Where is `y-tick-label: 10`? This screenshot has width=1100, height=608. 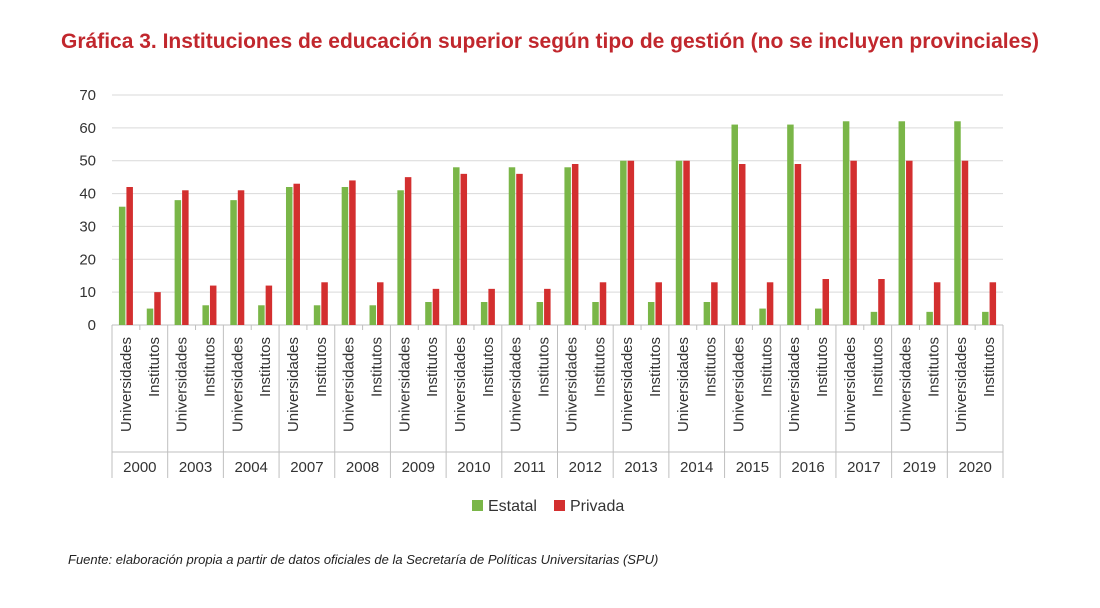 y-tick-label: 10 is located at coordinates (87, 292).